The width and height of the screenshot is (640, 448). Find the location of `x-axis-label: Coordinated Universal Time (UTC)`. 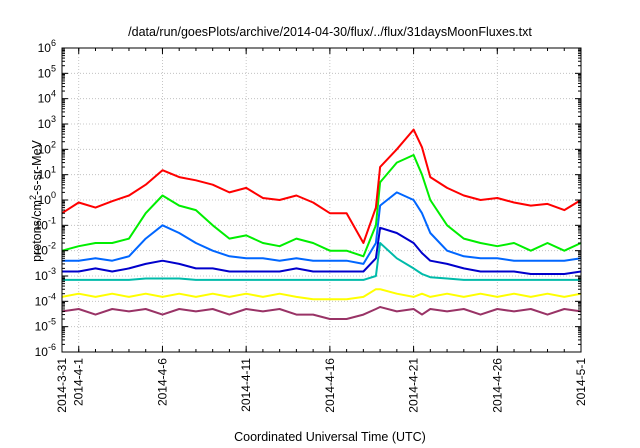

x-axis-label: Coordinated Universal Time (UTC) is located at coordinates (330, 437).